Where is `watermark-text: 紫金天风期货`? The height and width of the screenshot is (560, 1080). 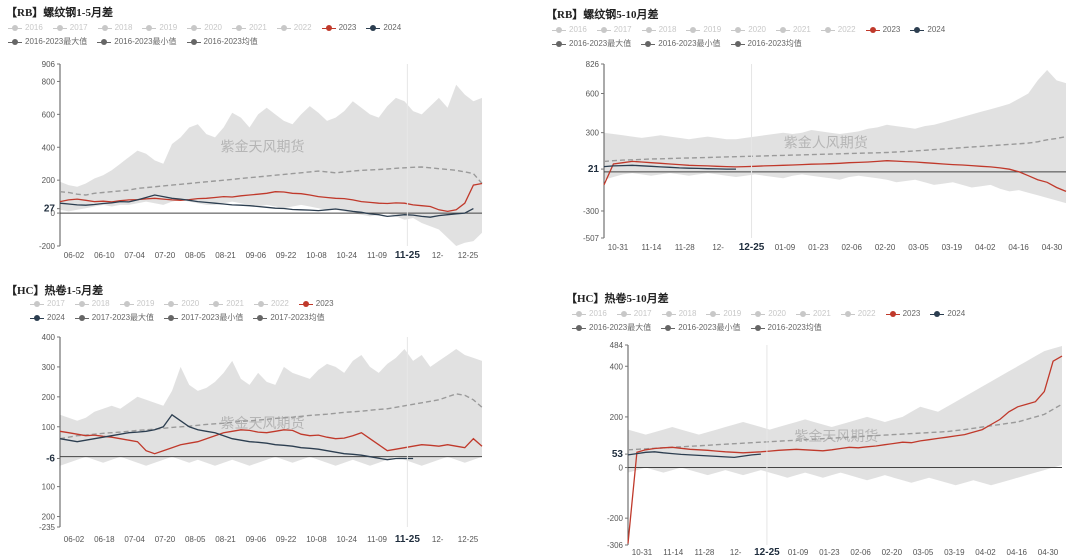 watermark-text: 紫金天风期货 is located at coordinates (263, 423).